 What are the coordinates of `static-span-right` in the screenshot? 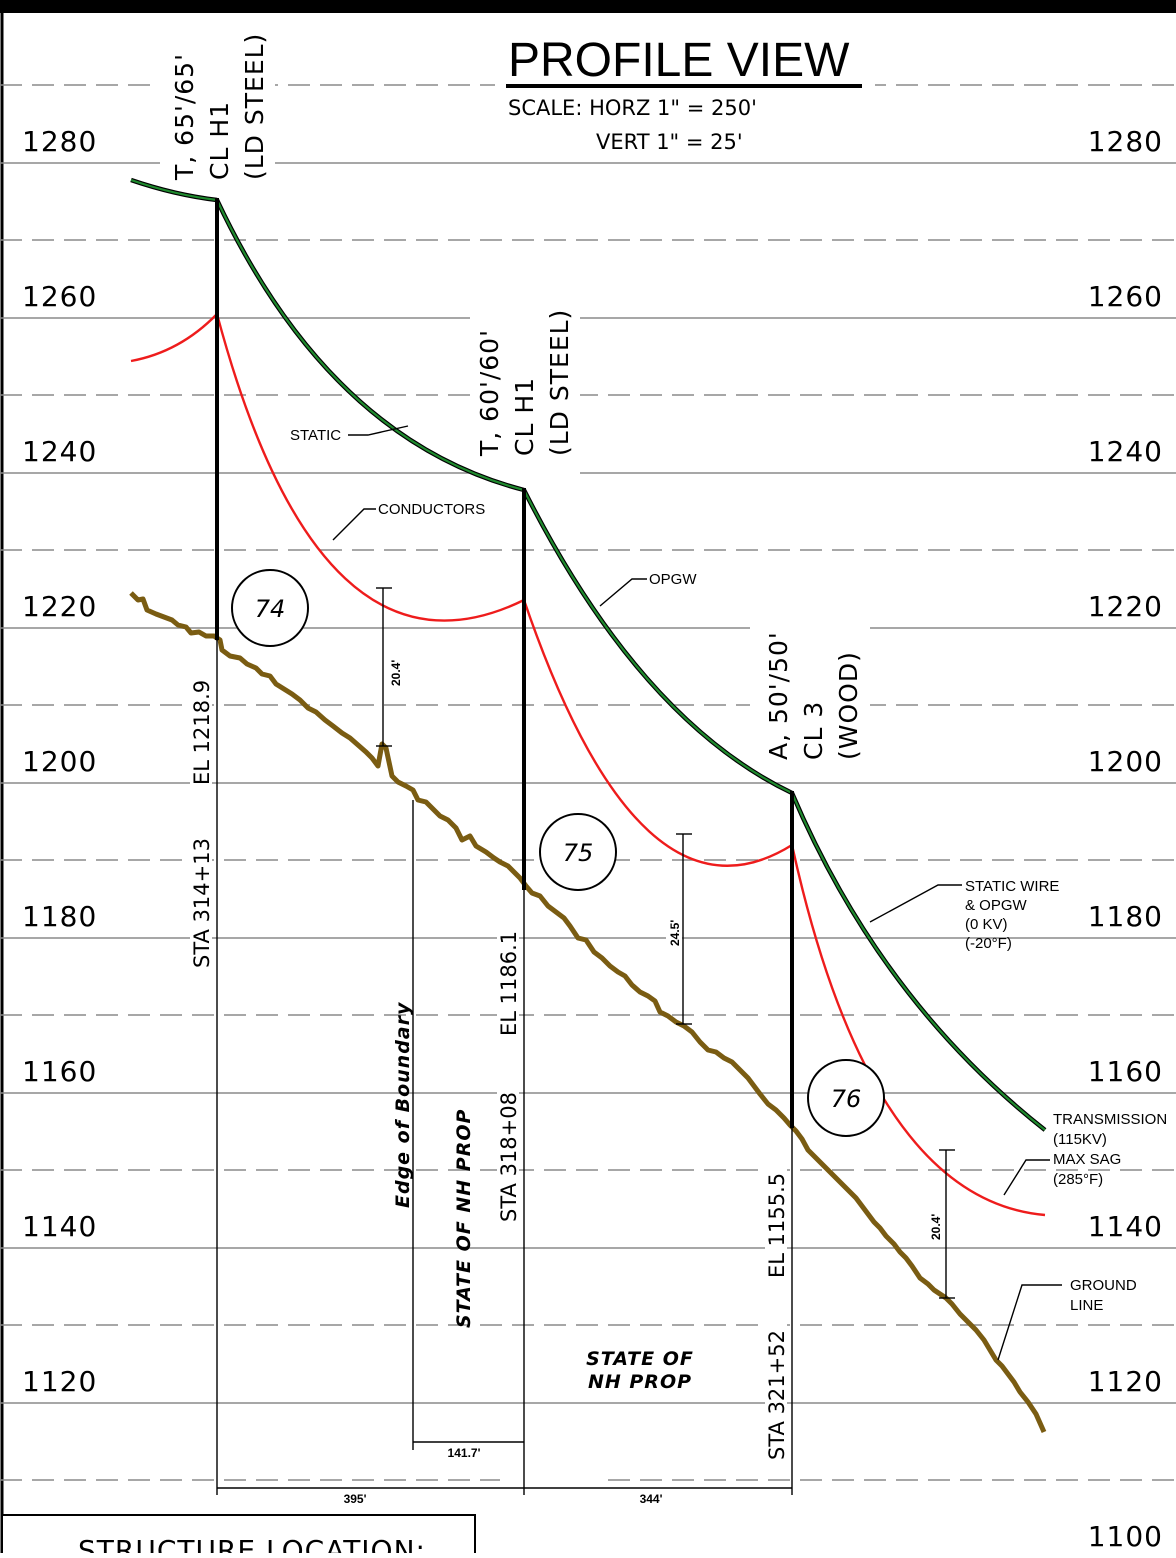 It's located at (918, 961).